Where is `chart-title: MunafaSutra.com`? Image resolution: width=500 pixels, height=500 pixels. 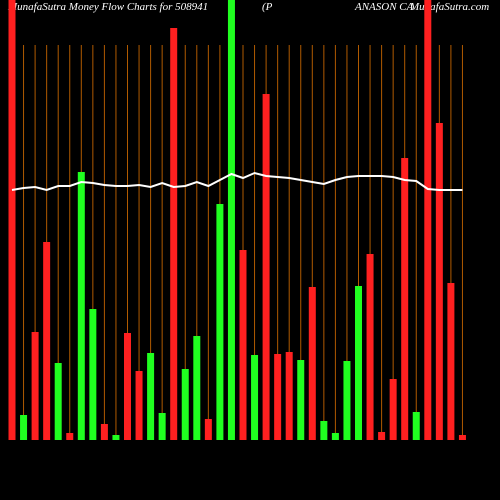
chart-title: MunafaSutra.com is located at coordinates (449, 7).